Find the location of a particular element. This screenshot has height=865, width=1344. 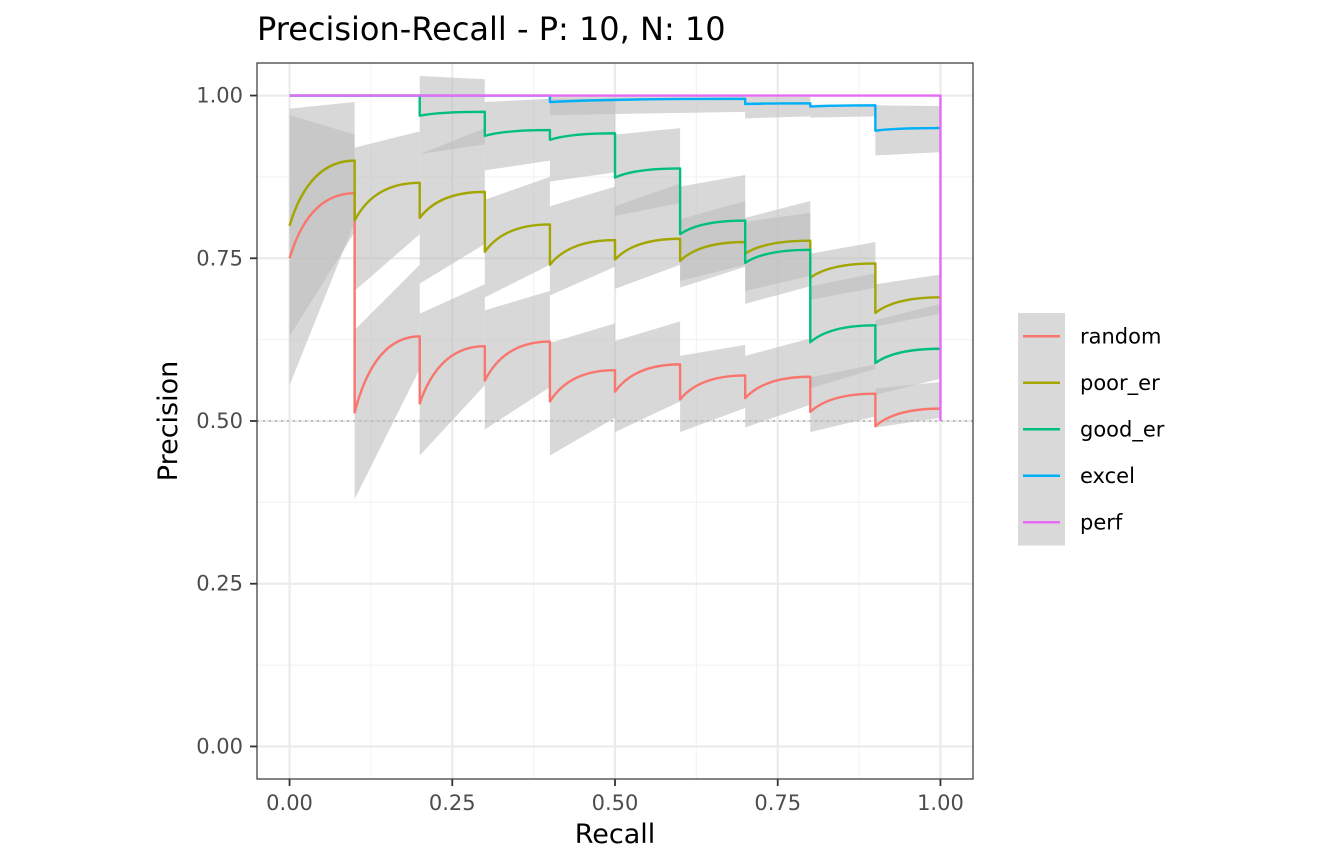

x-axis-title: Recall is located at coordinates (615, 834).